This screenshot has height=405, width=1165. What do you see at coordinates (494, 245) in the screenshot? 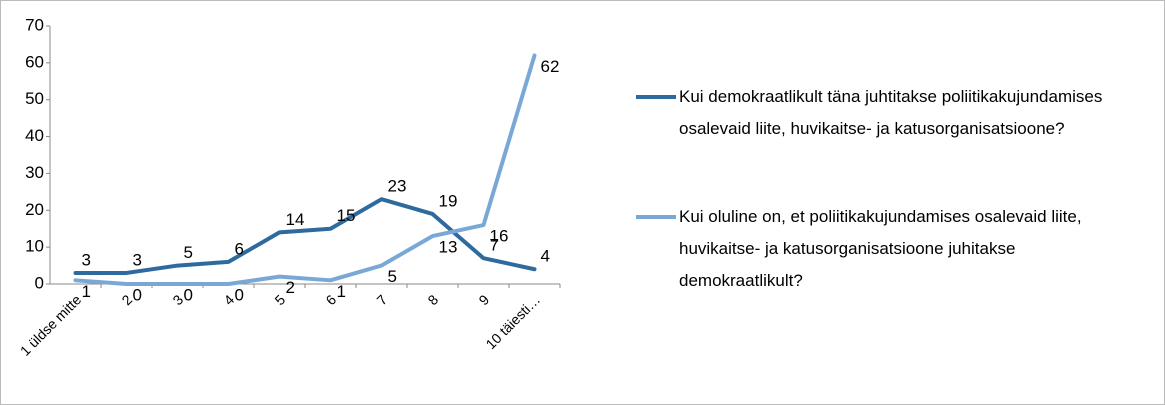
I see `data-label: 7` at bounding box center [494, 245].